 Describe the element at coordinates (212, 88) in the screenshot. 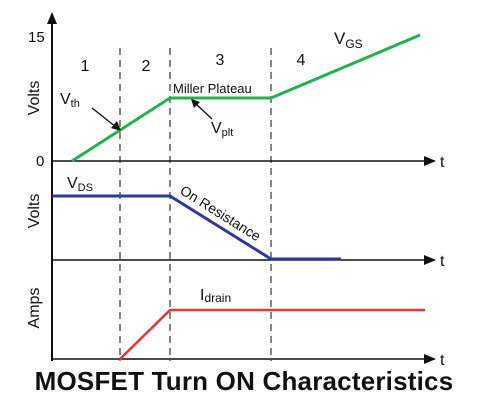

I see `miller-plateau-label: Miller Plateau` at that location.